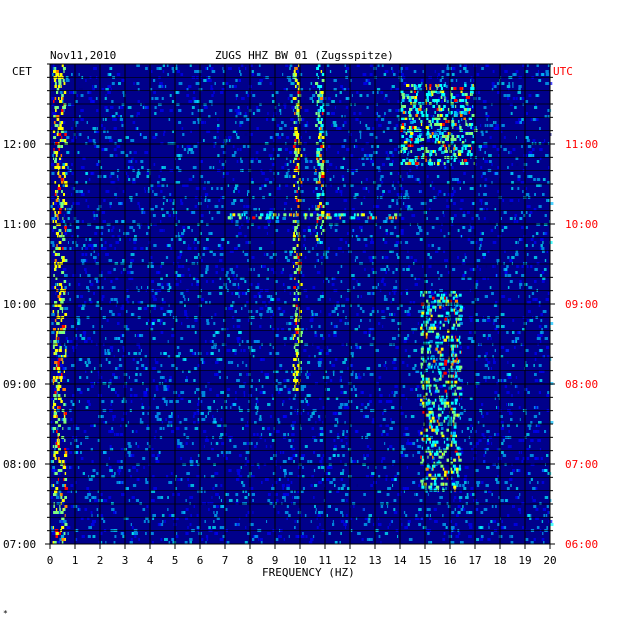  What do you see at coordinates (299, 560) in the screenshot?
I see `x-tick-label-10: 10` at bounding box center [299, 560].